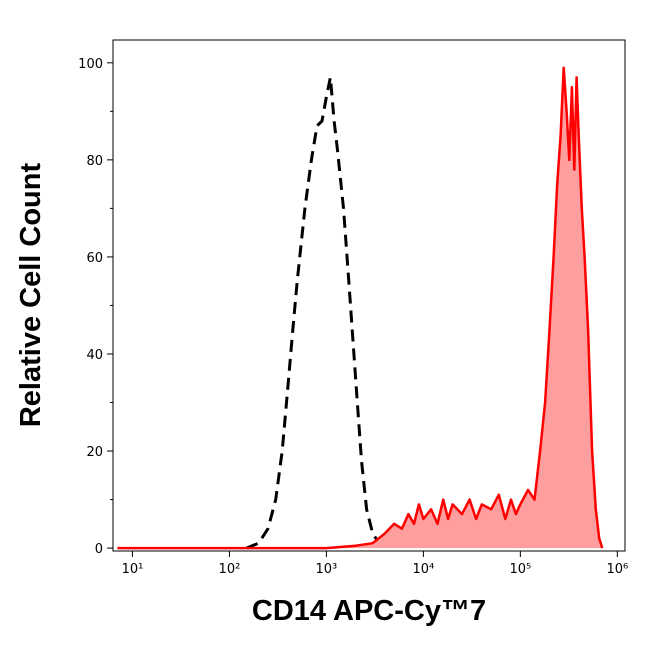 The width and height of the screenshot is (646, 645). Describe the element at coordinates (230, 569) in the screenshot. I see `x-tick-label: 10²` at that location.